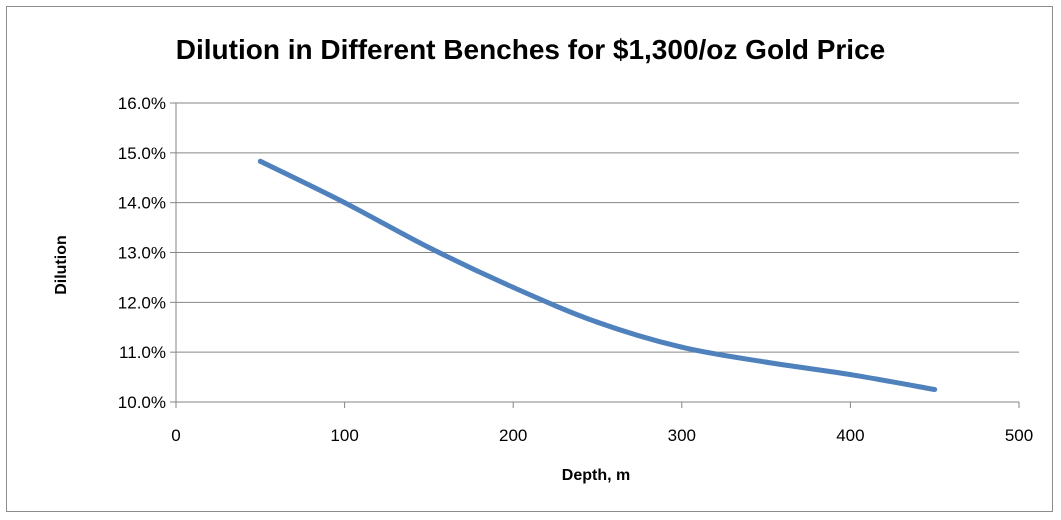 Image resolution: width=1061 pixels, height=520 pixels. I want to click on y-tick-label: 15.0%, so click(142, 153).